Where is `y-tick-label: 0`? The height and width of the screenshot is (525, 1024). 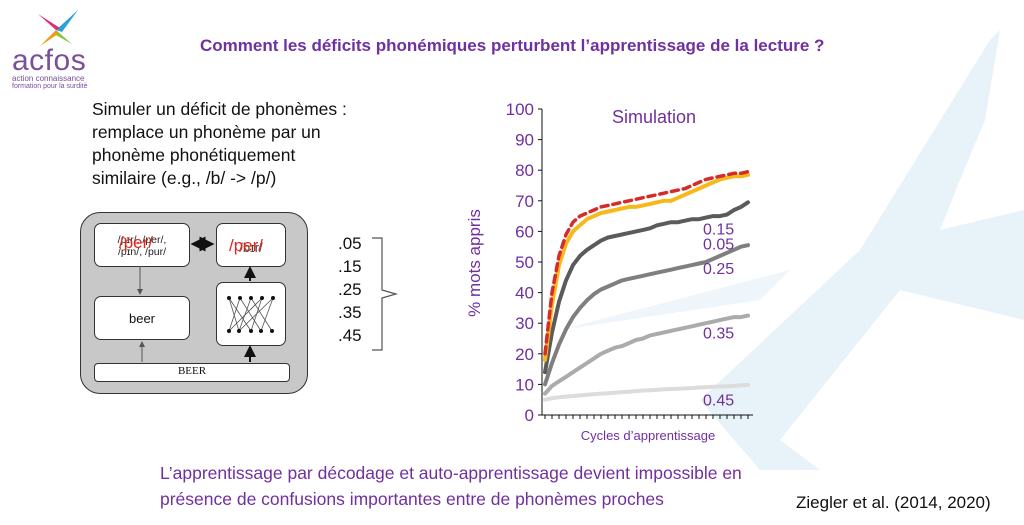
y-tick-label: 0 is located at coordinates (529, 415).